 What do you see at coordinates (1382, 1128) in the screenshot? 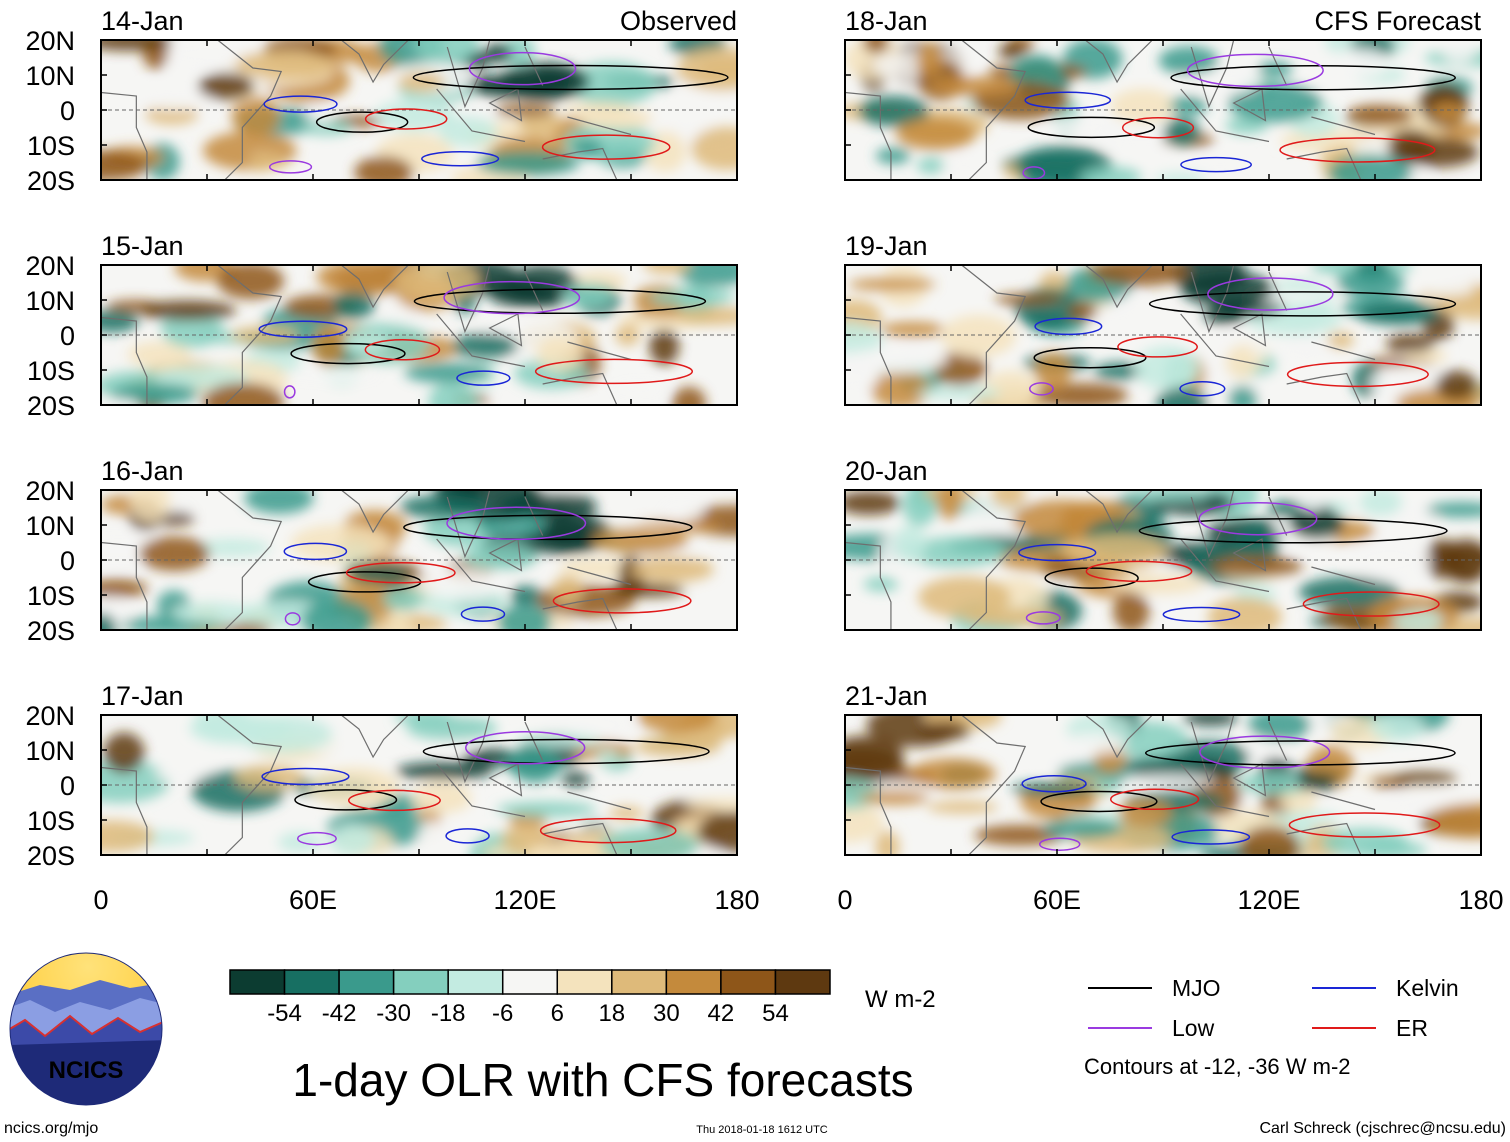
I see `footer-author: Carl Schreck (cjschrec@ncsu.edu)` at bounding box center [1382, 1128].